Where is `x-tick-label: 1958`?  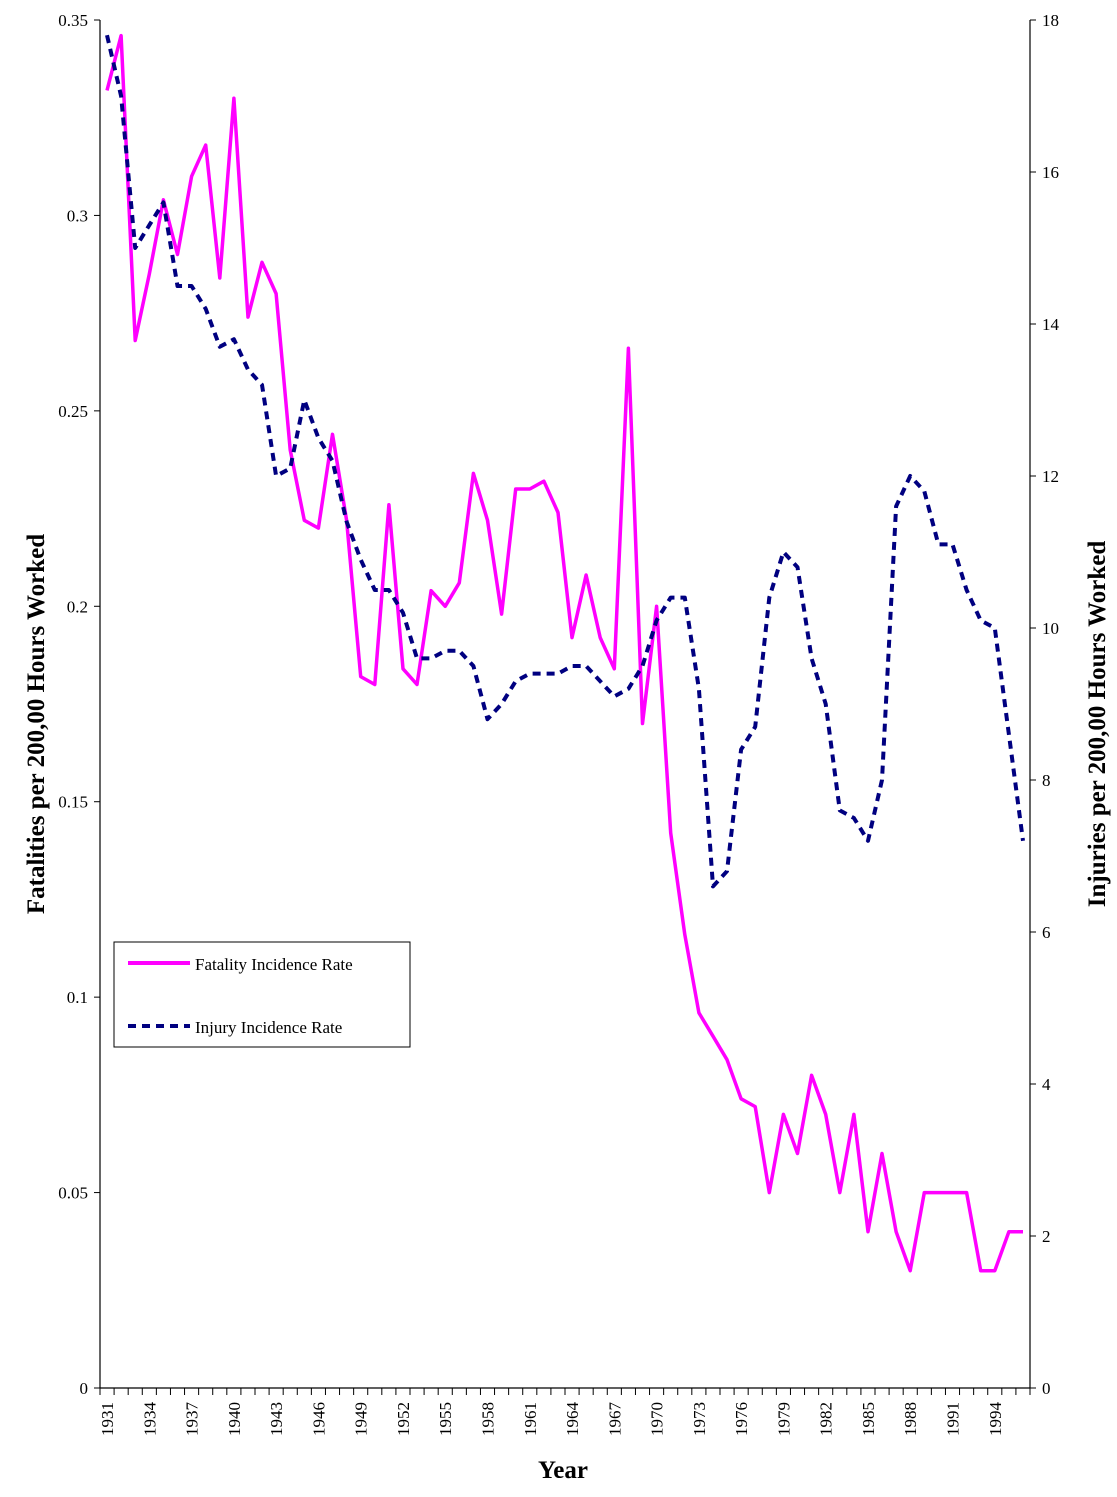 x-tick-label: 1958 is located at coordinates (488, 1419).